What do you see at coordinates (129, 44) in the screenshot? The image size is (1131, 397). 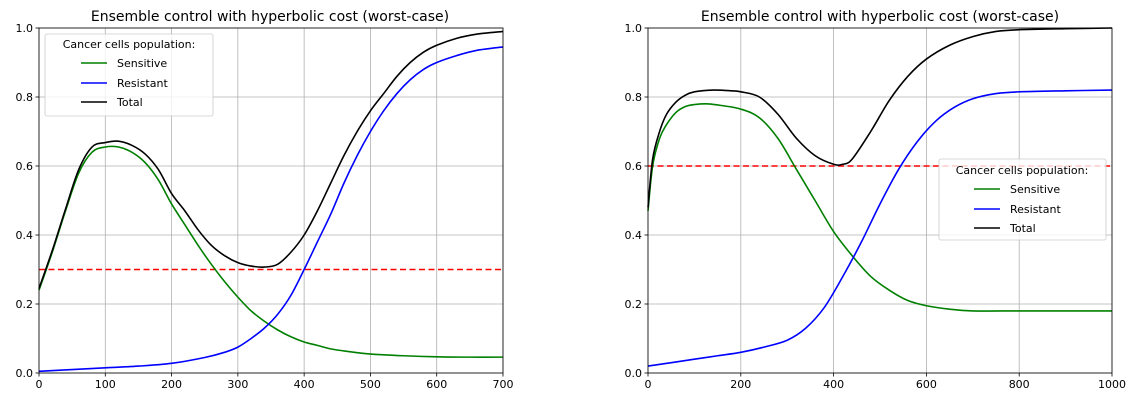 I see `chart-1-legend-title: Cancer cells population:` at bounding box center [129, 44].